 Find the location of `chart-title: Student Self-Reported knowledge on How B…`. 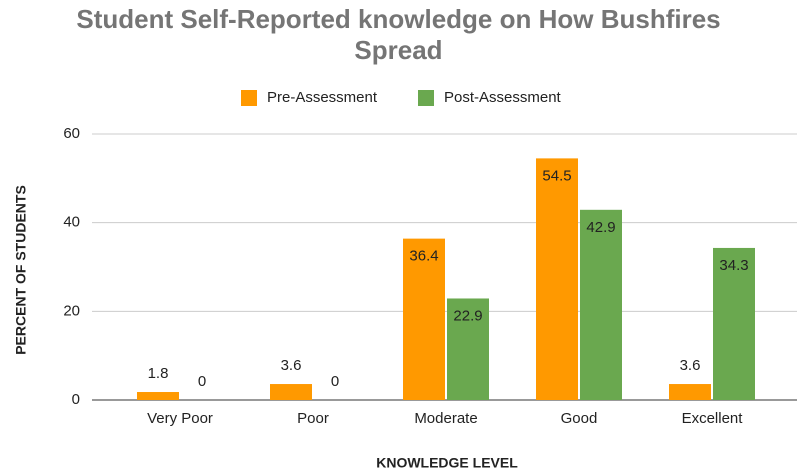

chart-title: Student Self-Reported knowledge on How B… is located at coordinates (398, 34).